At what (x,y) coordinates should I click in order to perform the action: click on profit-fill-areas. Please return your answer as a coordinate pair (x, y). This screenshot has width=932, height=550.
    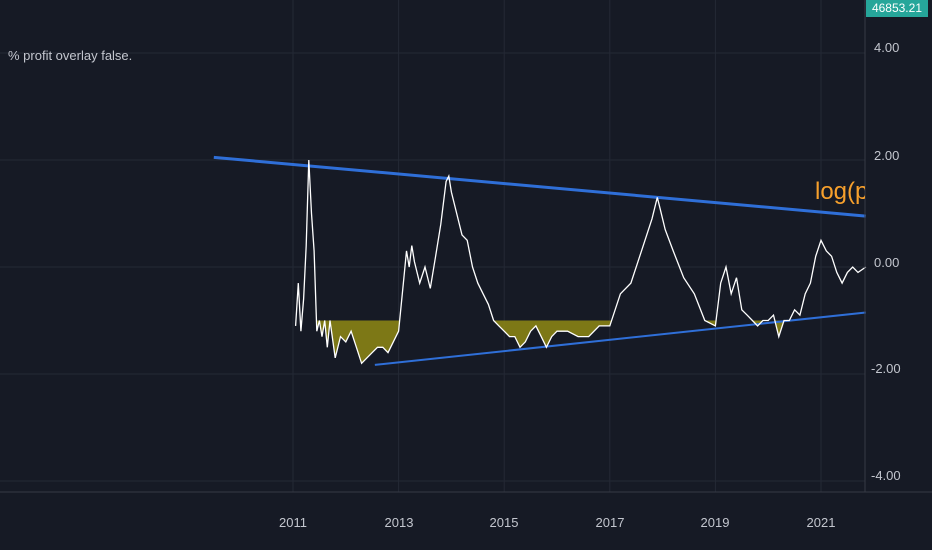
    Looking at the image, I should click on (540, 342).